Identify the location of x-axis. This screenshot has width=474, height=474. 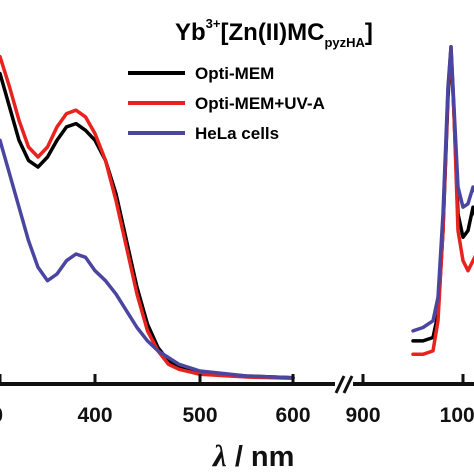
(237, 384).